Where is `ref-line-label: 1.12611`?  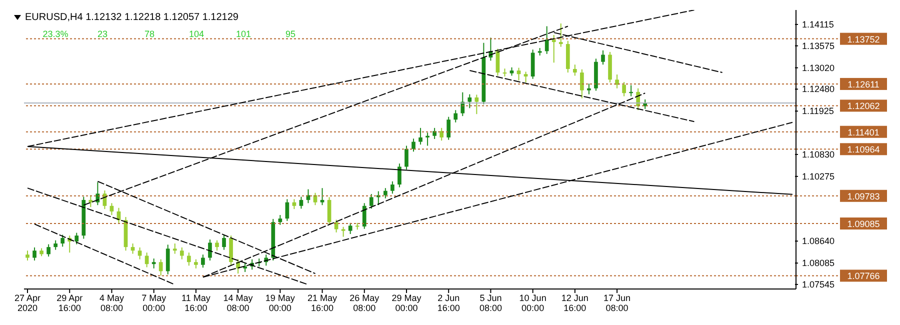 ref-line-label: 1.12611 is located at coordinates (864, 84).